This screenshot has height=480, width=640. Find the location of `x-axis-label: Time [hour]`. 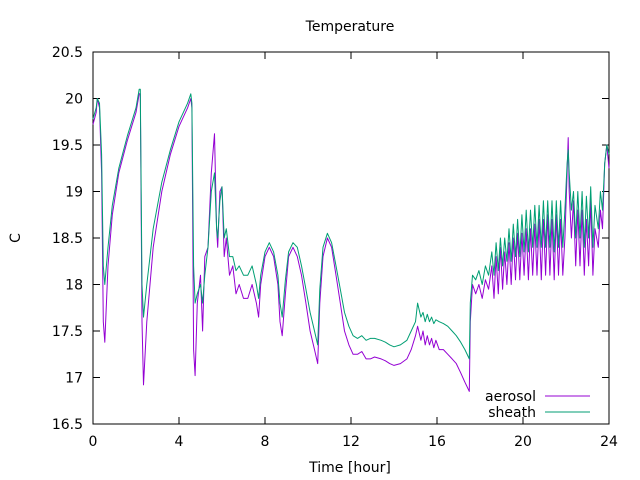

x-axis-label: Time [hour] is located at coordinates (349, 468).